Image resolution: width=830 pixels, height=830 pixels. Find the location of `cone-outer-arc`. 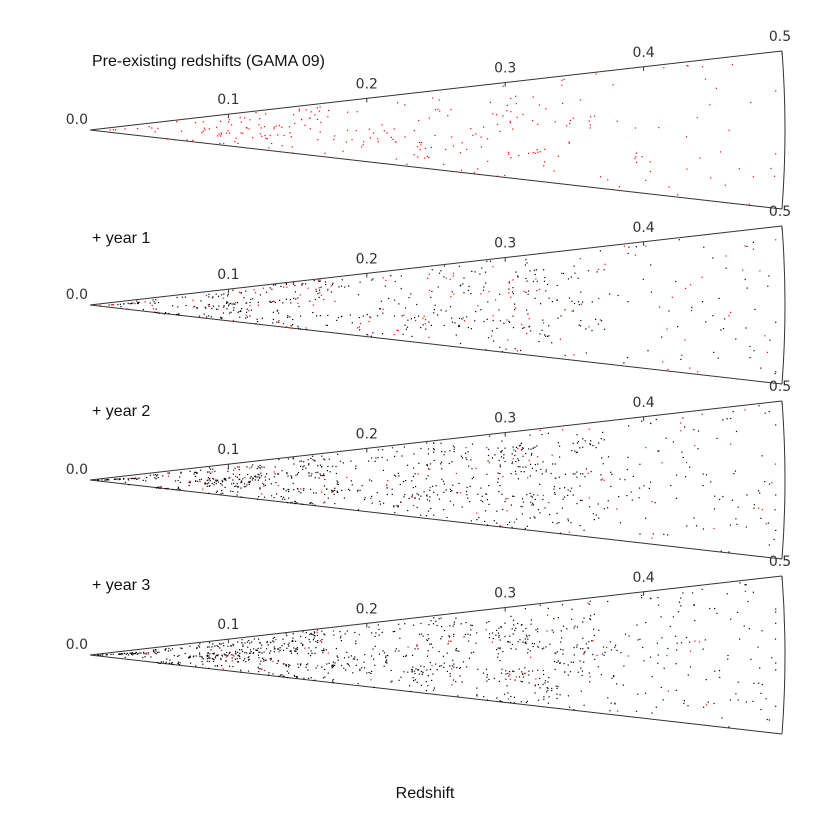

cone-outer-arc is located at coordinates (783, 655).